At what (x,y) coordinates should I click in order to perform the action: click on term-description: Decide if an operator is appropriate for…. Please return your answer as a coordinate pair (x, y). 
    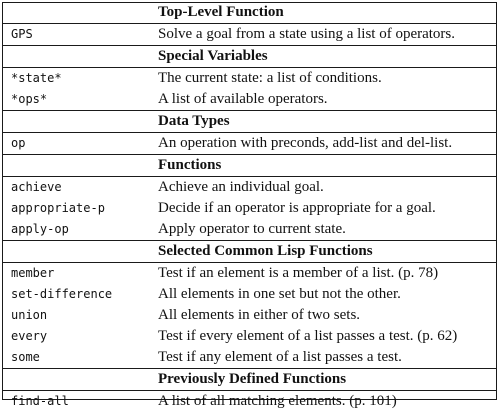
    Looking at the image, I should click on (297, 208).